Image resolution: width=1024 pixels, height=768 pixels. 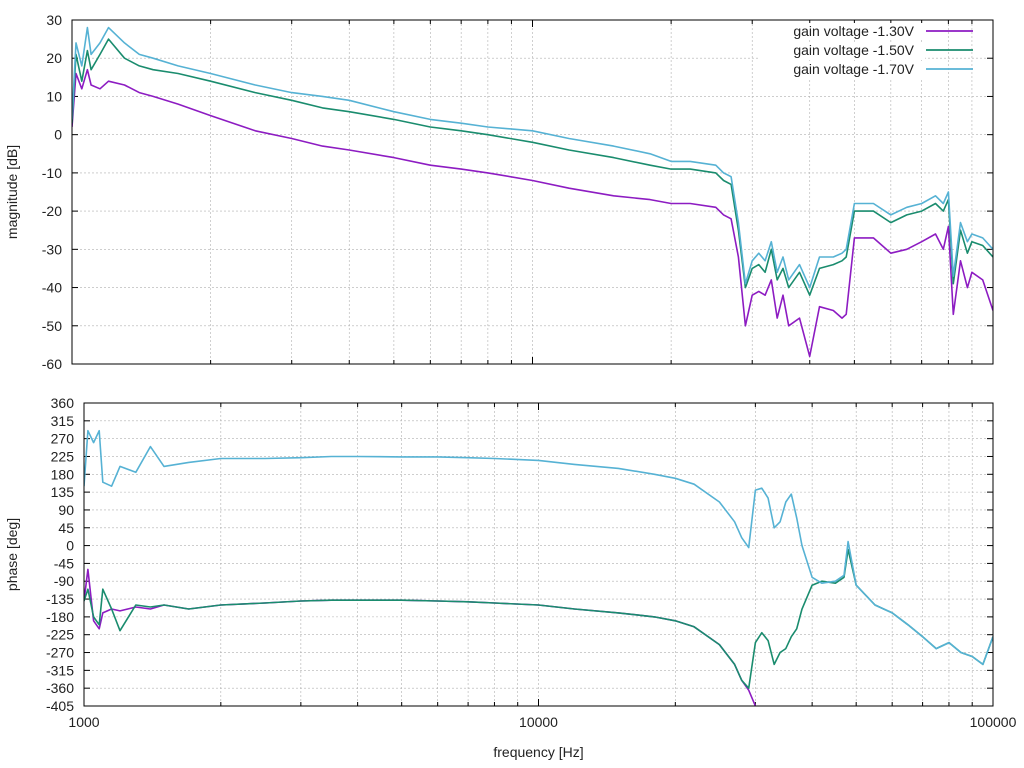 What do you see at coordinates (63, 474) in the screenshot?
I see `phase-y-tick-label: 180` at bounding box center [63, 474].